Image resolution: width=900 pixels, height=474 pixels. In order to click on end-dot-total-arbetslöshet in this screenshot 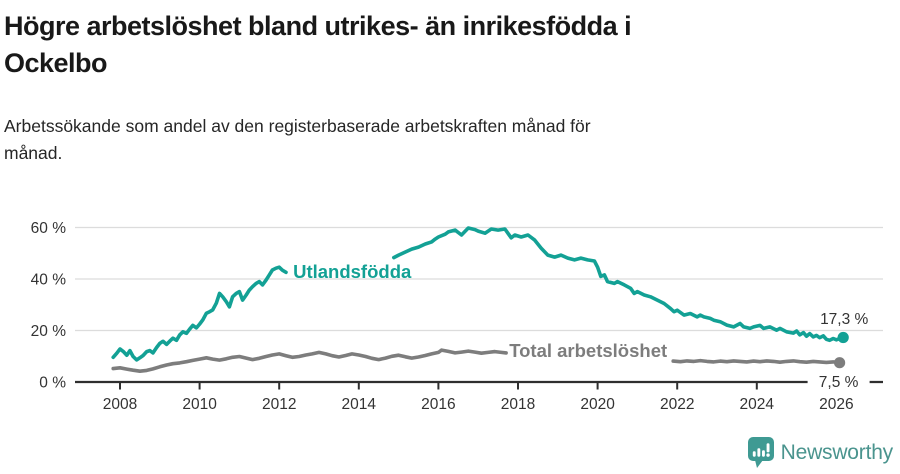, I will do `click(840, 363)`.